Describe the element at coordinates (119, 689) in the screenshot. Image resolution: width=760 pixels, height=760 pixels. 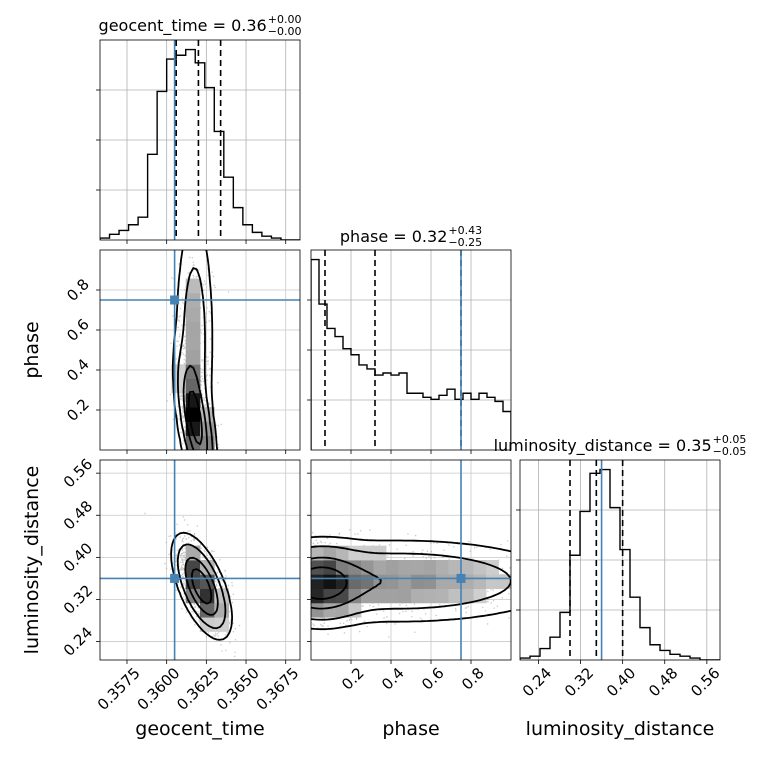
I see `x-tick-label-geocent_time: 0.3575` at that location.